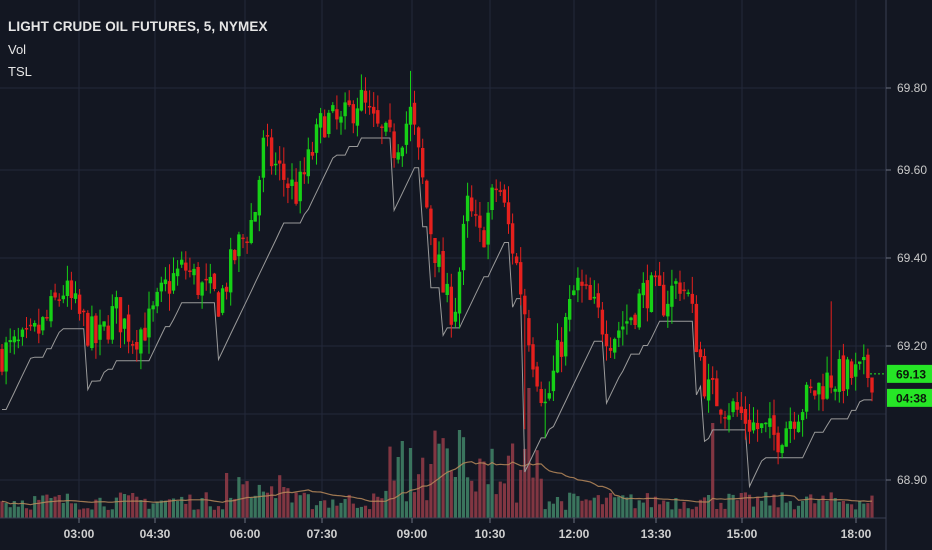  What do you see at coordinates (322, 534) in the screenshot?
I see `x-tick-label: 07:30` at bounding box center [322, 534].